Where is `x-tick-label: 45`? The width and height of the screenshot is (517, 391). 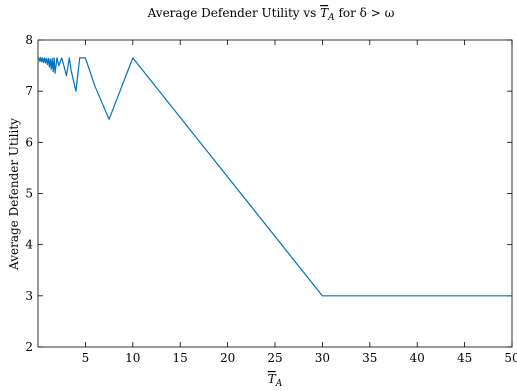
x-tick-label: 45 is located at coordinates (464, 358).